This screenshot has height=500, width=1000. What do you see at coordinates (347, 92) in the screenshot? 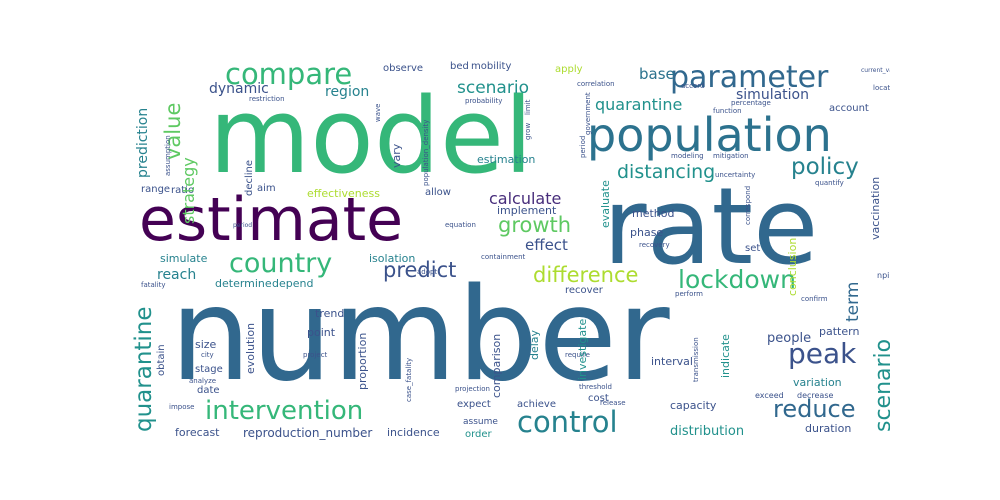
I see `word-region: region` at bounding box center [347, 92].